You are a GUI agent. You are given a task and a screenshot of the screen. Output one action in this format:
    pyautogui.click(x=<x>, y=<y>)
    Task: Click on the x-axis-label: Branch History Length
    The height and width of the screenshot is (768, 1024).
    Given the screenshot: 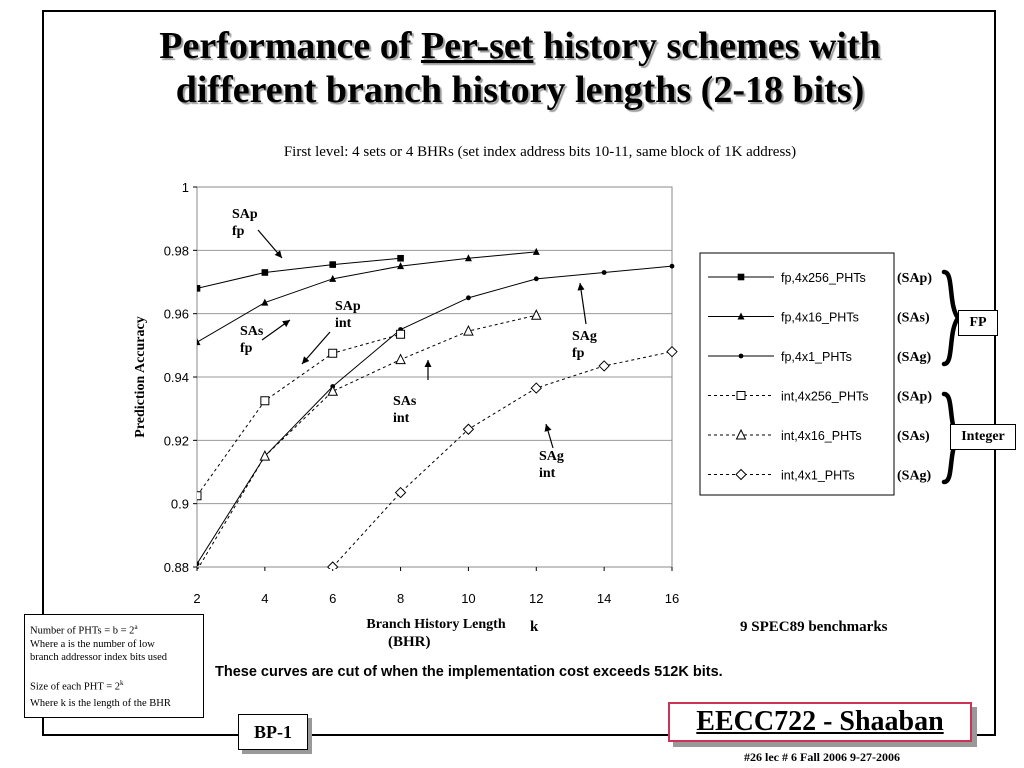 What is the action you would take?
    pyautogui.click(x=435, y=624)
    